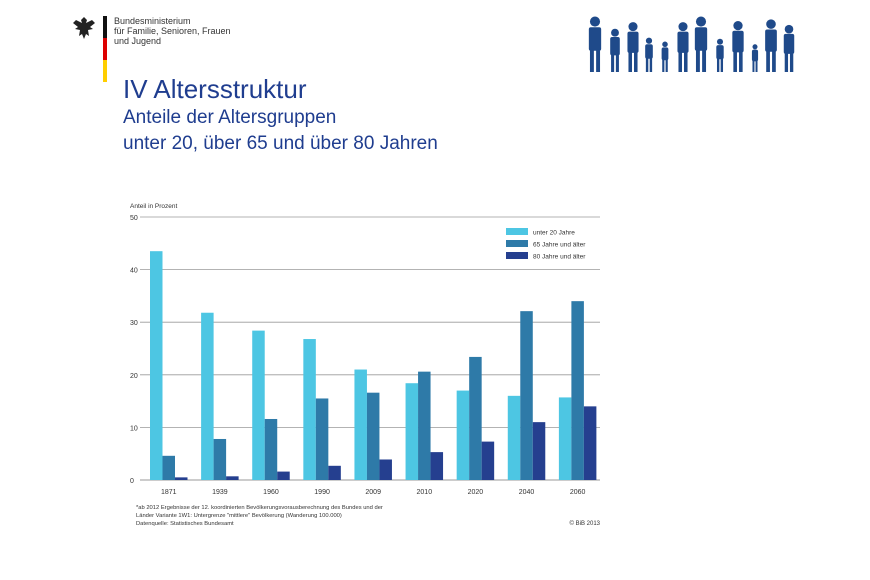 This screenshot has width=870, height=580. I want to click on x-tick-label: 1990, so click(322, 492).